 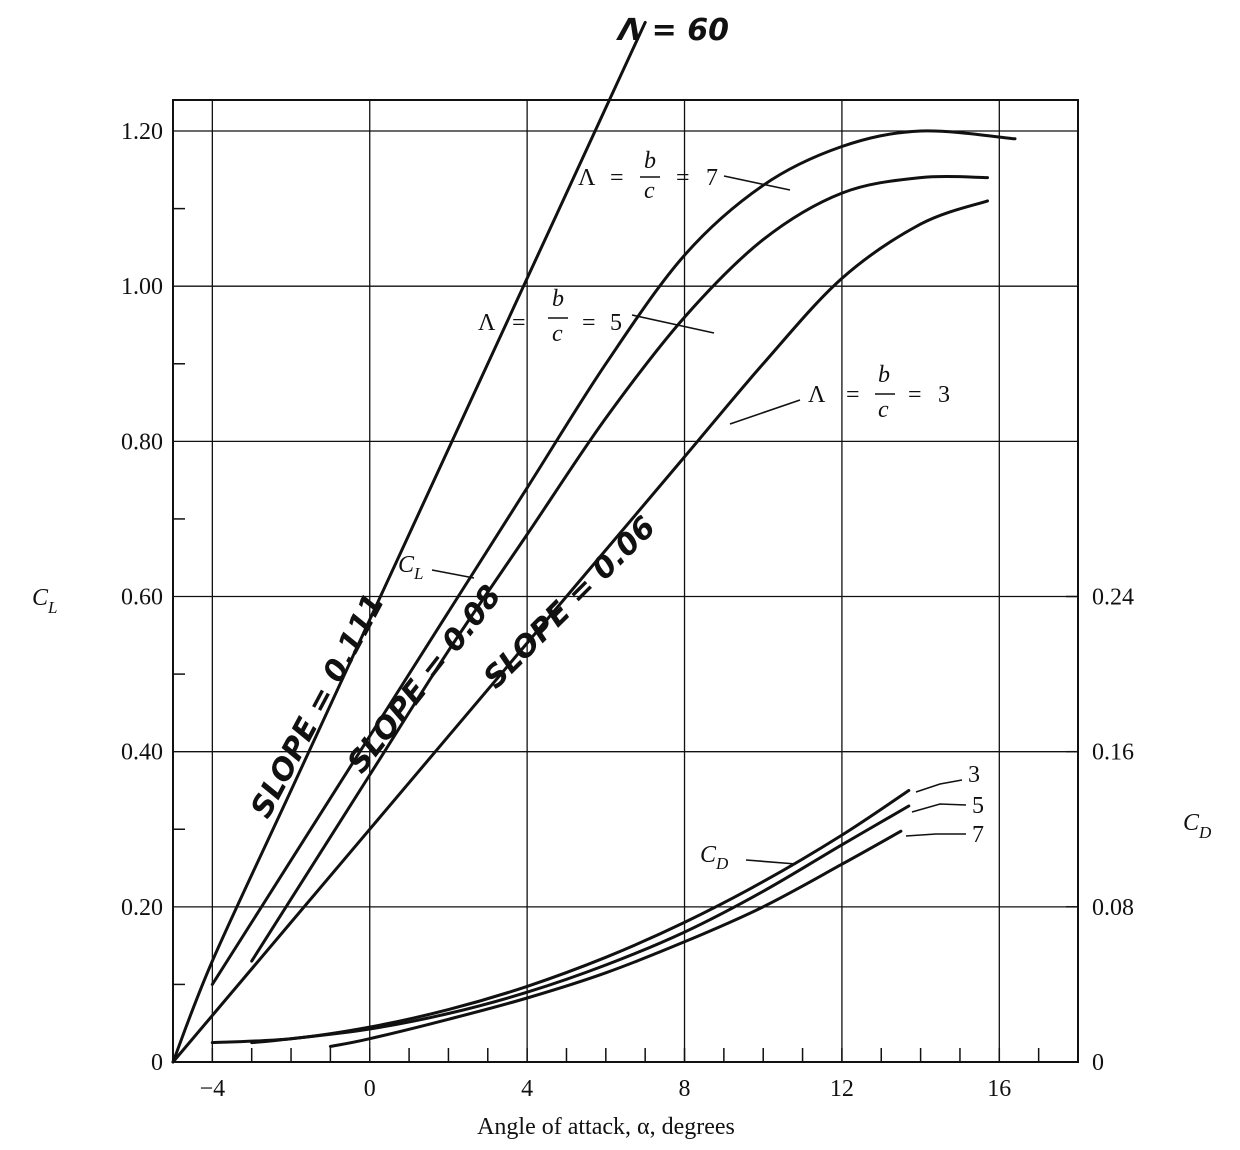 What do you see at coordinates (1098, 1063) in the screenshot?
I see `y-right-tick-label: 0` at bounding box center [1098, 1063].